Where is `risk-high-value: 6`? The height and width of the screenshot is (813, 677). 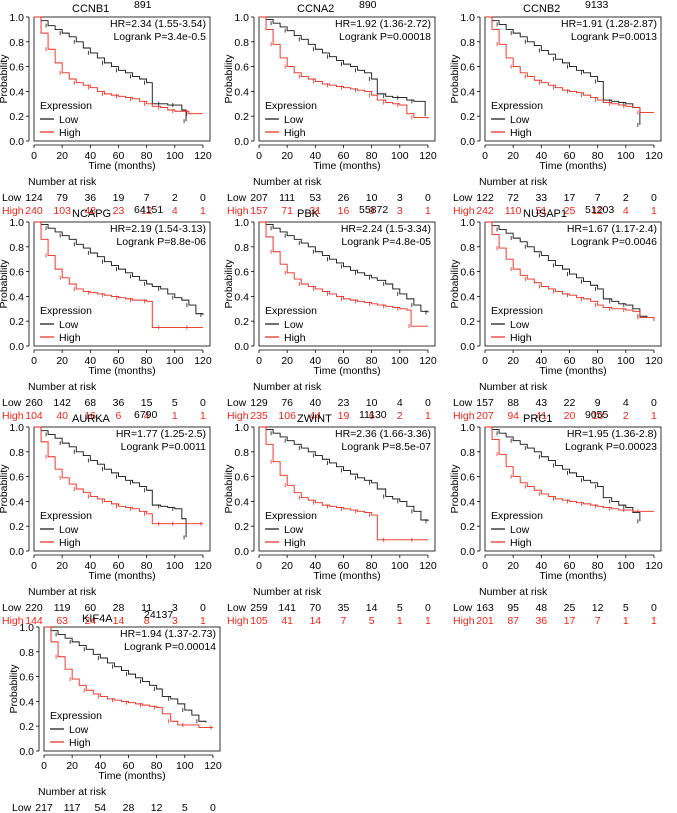
risk-high-value: 6 is located at coordinates (119, 416).